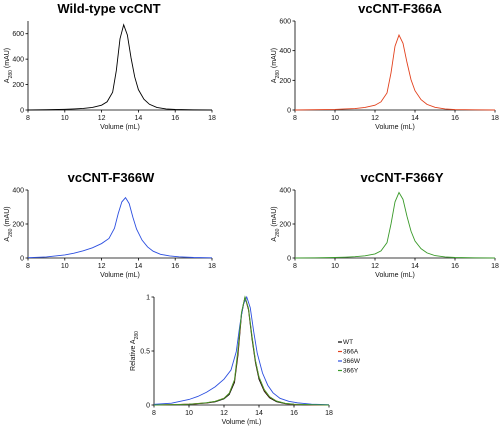  I want to click on y-tick-label: 0.5, so click(145, 352).